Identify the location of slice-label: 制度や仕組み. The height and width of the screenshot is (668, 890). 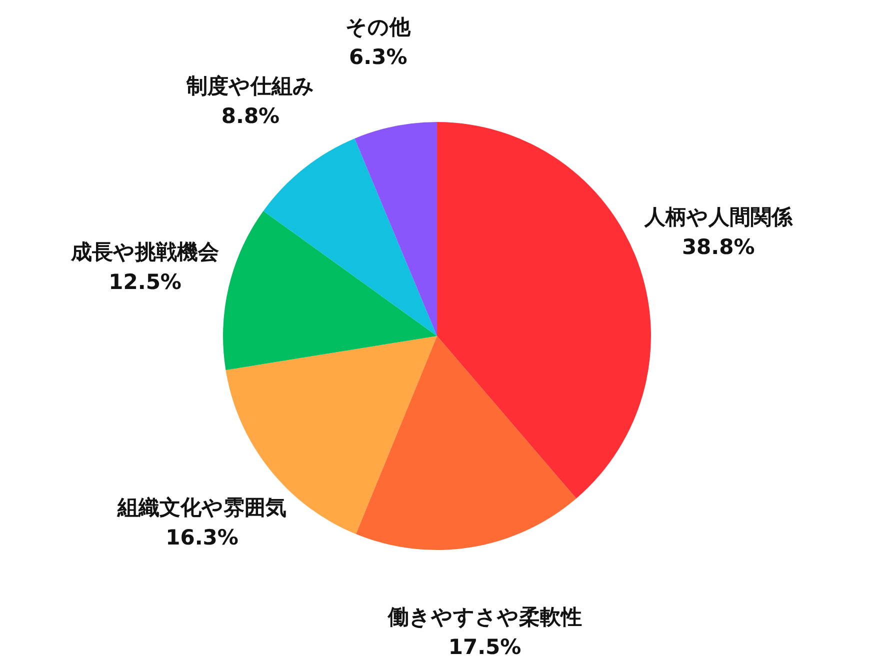
(249, 86).